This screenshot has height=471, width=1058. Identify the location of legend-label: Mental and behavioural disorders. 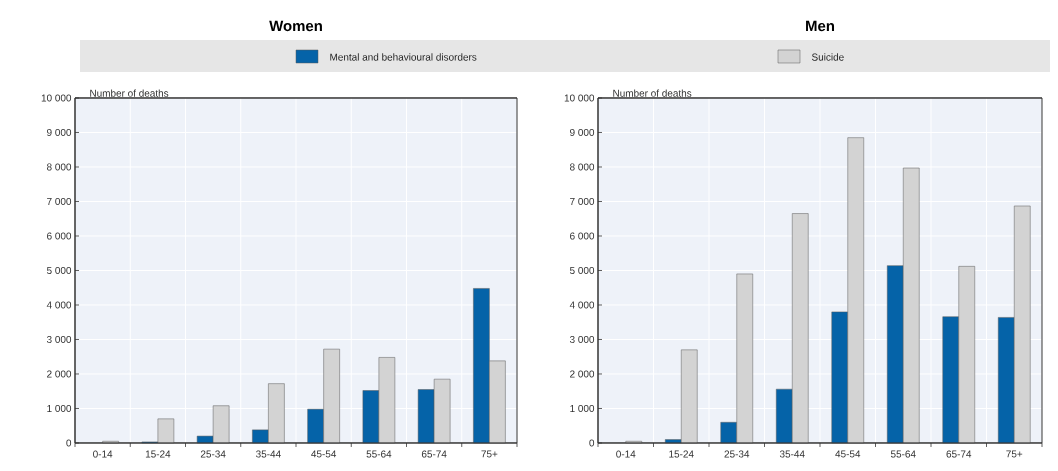
(403, 57).